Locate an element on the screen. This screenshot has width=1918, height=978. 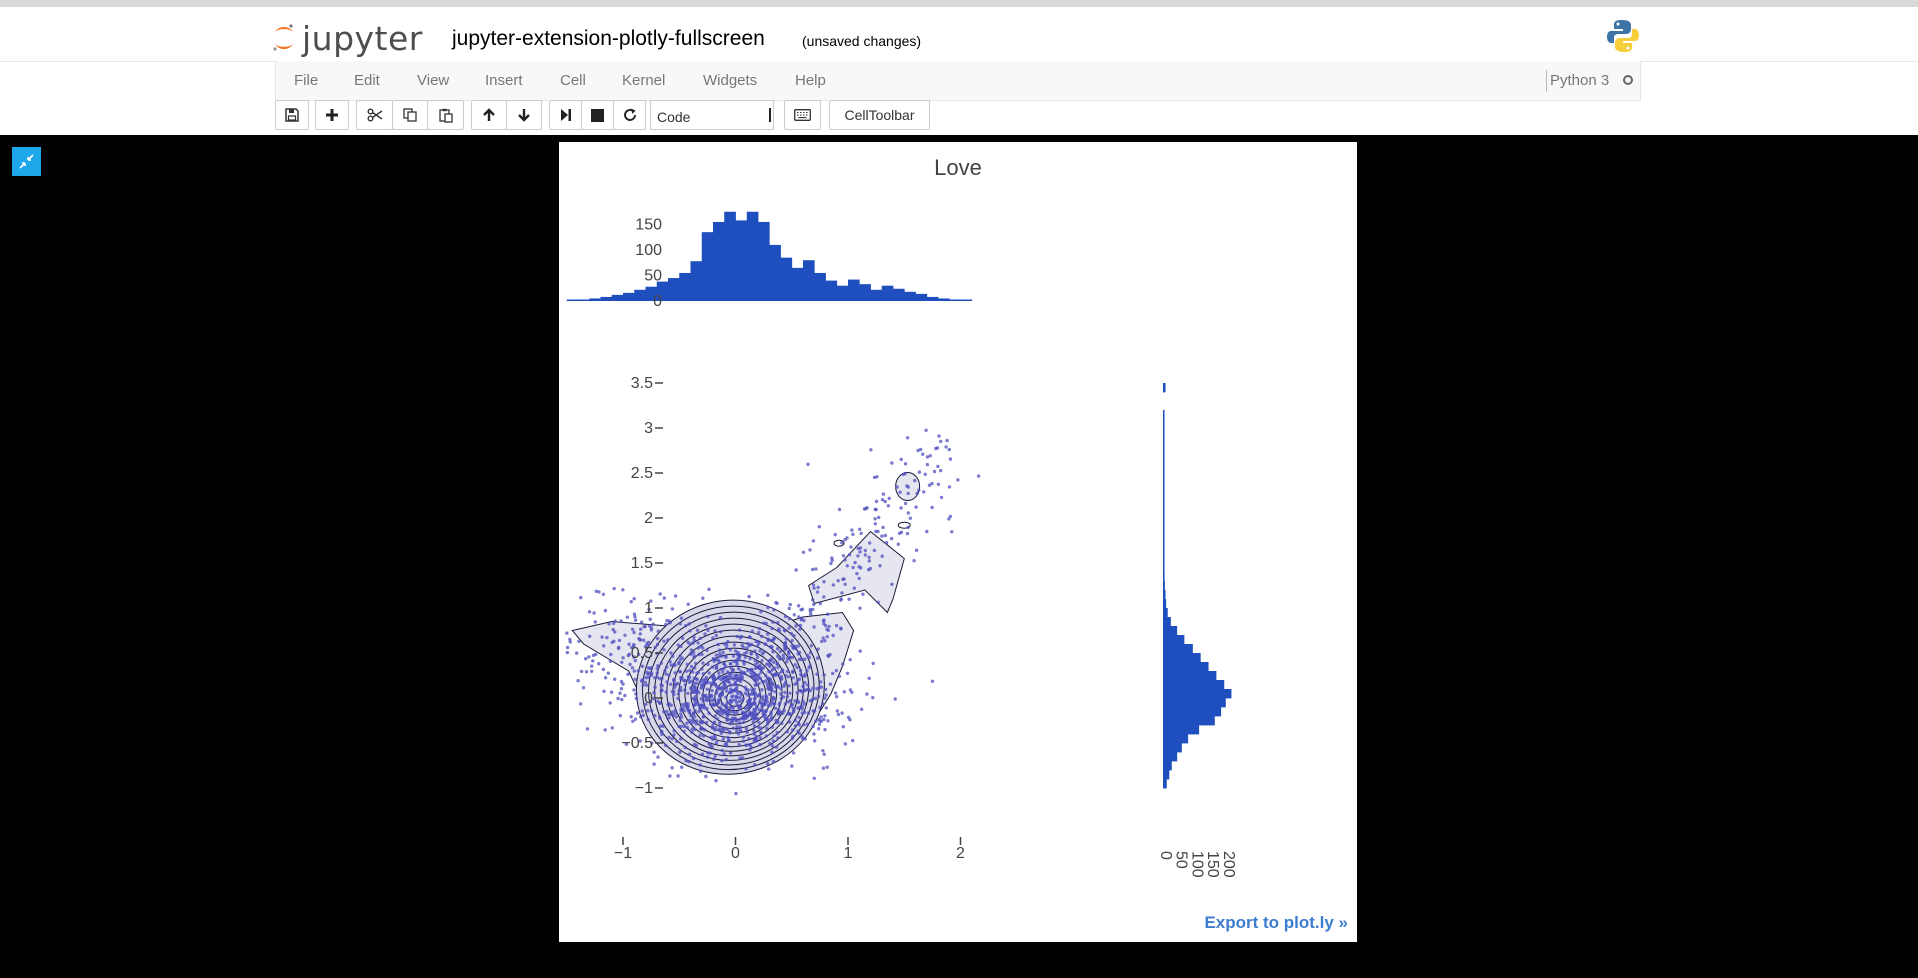
cell-type-select: Code . is located at coordinates (712, 115).